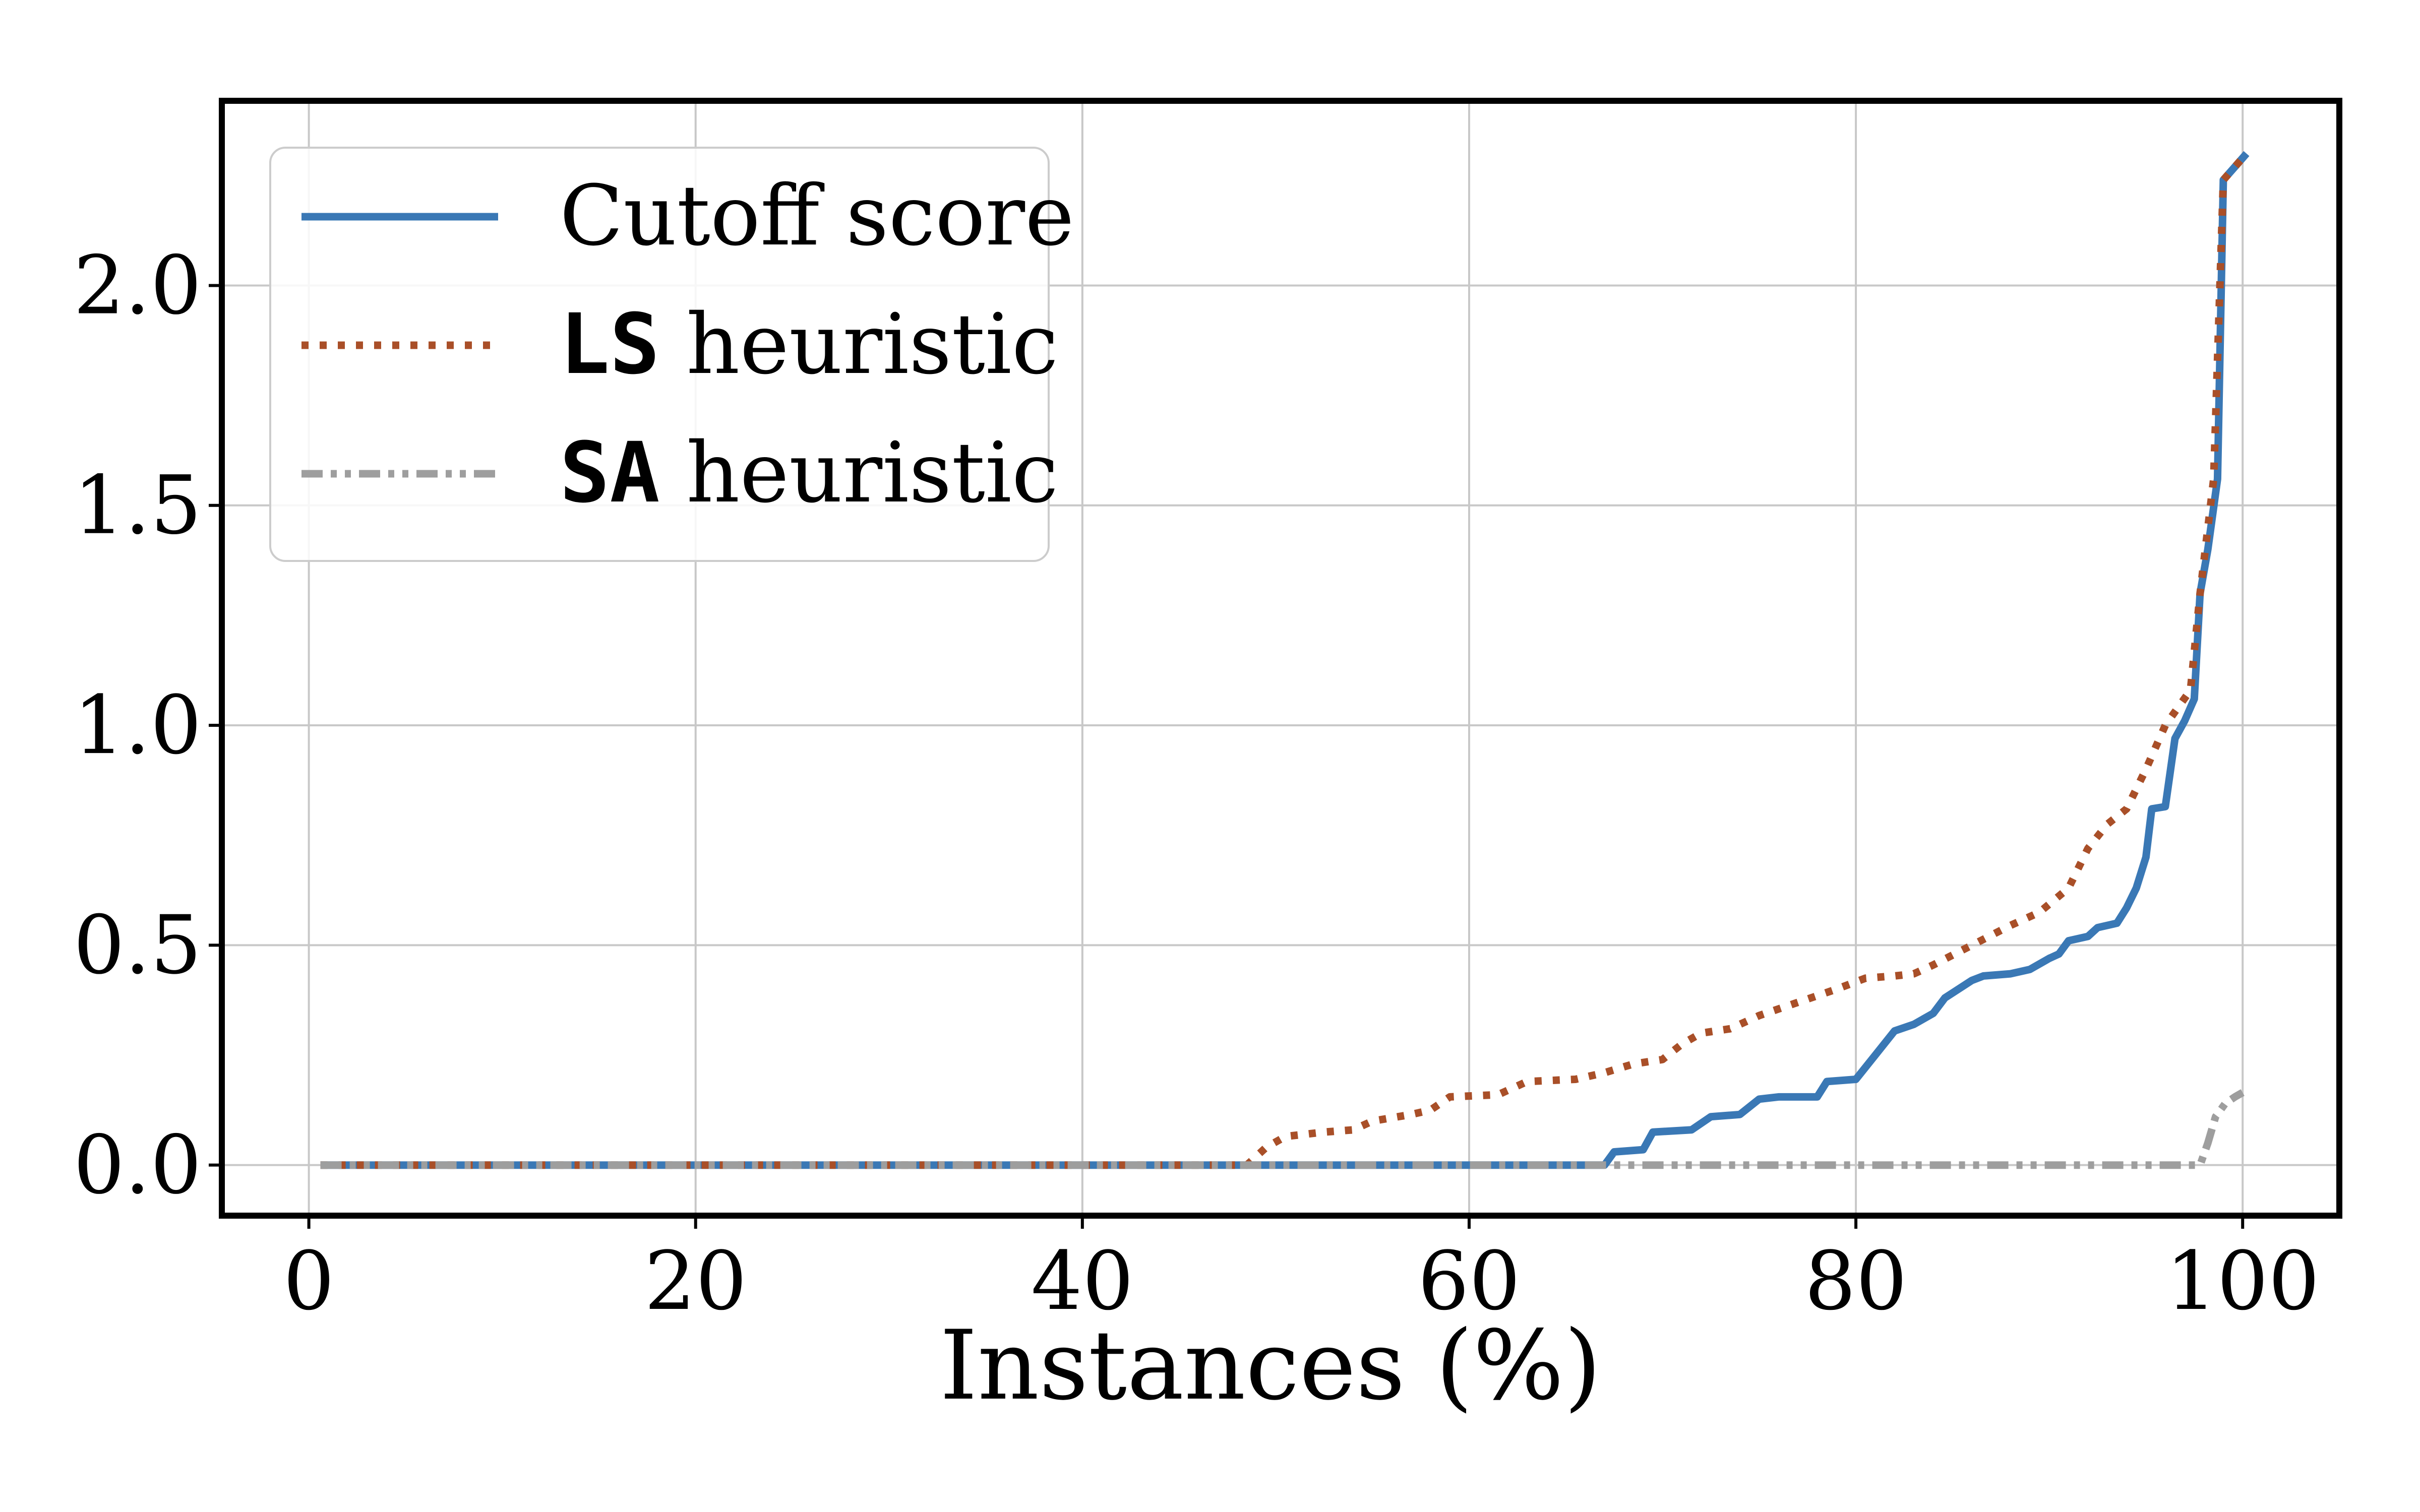  What do you see at coordinates (1082, 1281) in the screenshot?
I see `x-tick-label: 40` at bounding box center [1082, 1281].